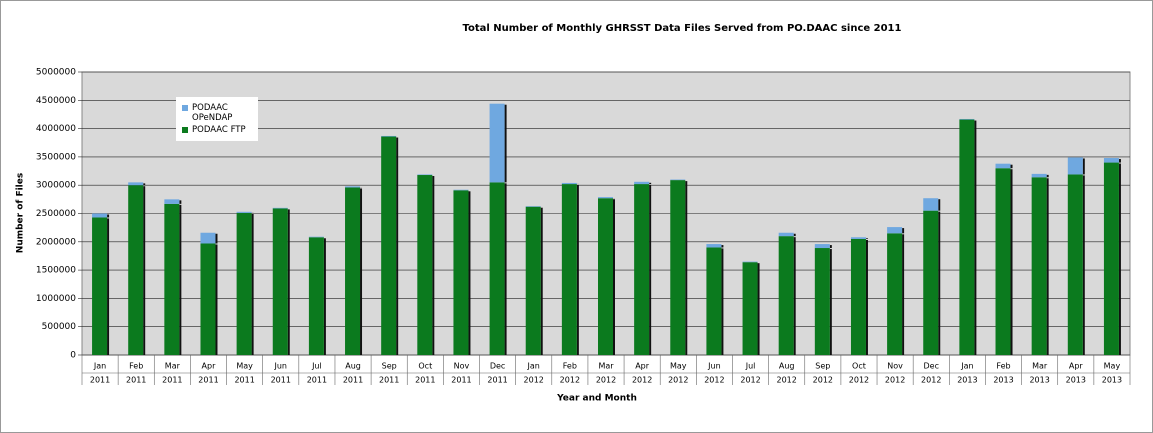 The image size is (1153, 433). I want to click on y-tick-label: 0, so click(73, 356).